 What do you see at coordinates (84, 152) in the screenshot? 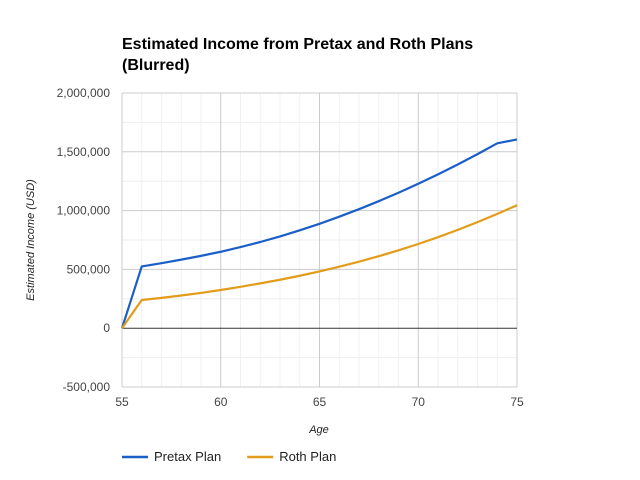
I see `y-tick-label: 1,500,000` at bounding box center [84, 152].